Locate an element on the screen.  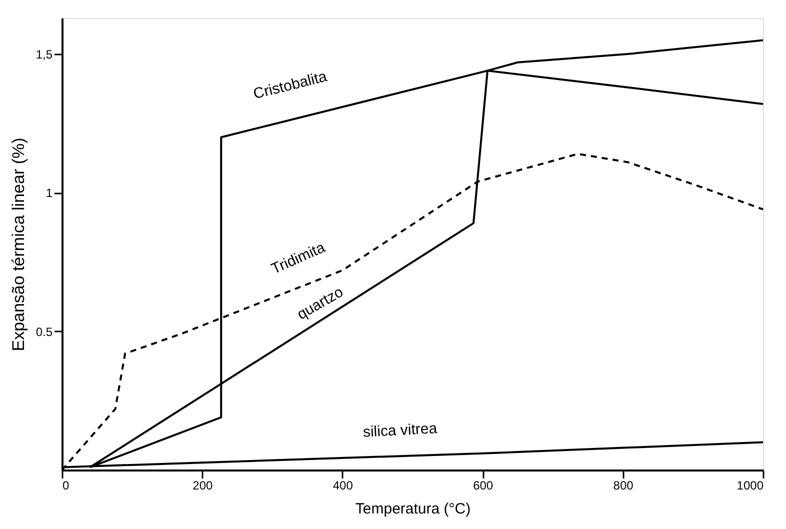
x-tick-label: 0 is located at coordinates (66, 485).